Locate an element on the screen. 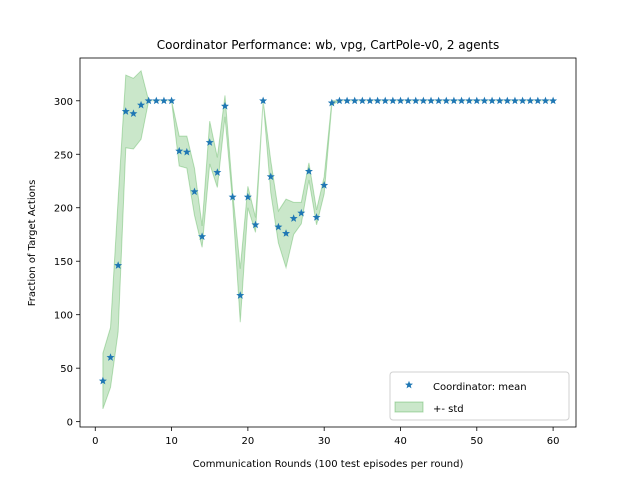  x-tick-label: 40 is located at coordinates (400, 441).